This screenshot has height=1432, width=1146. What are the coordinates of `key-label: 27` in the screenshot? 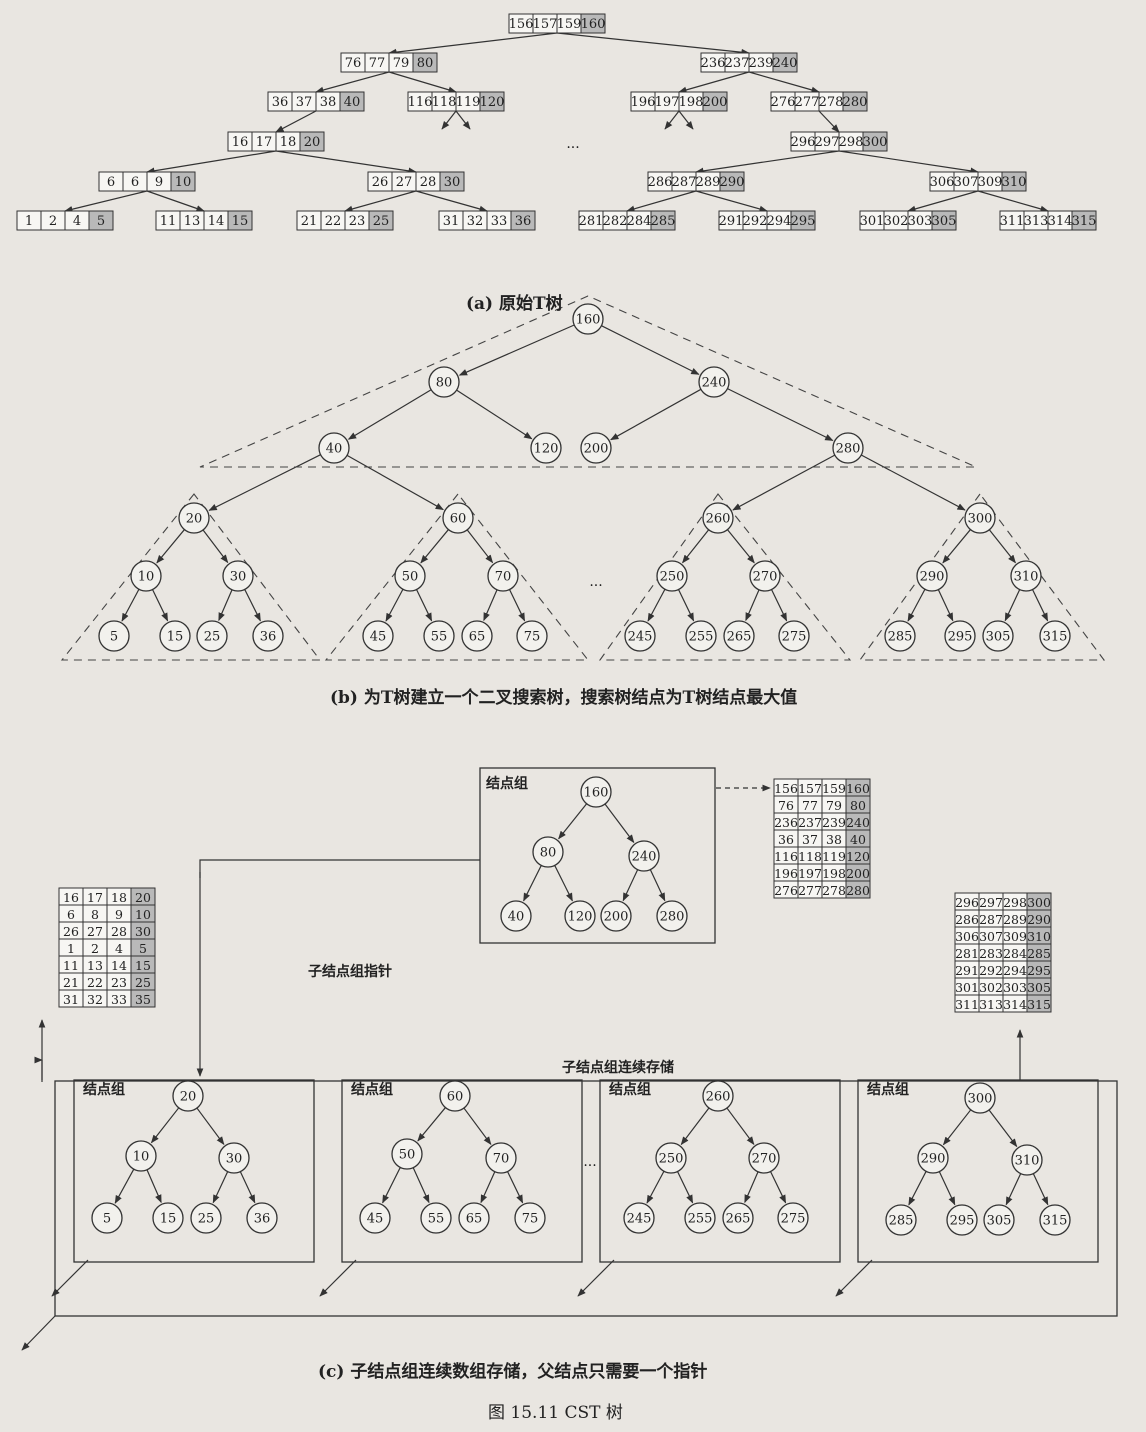 It's located at (404, 182).